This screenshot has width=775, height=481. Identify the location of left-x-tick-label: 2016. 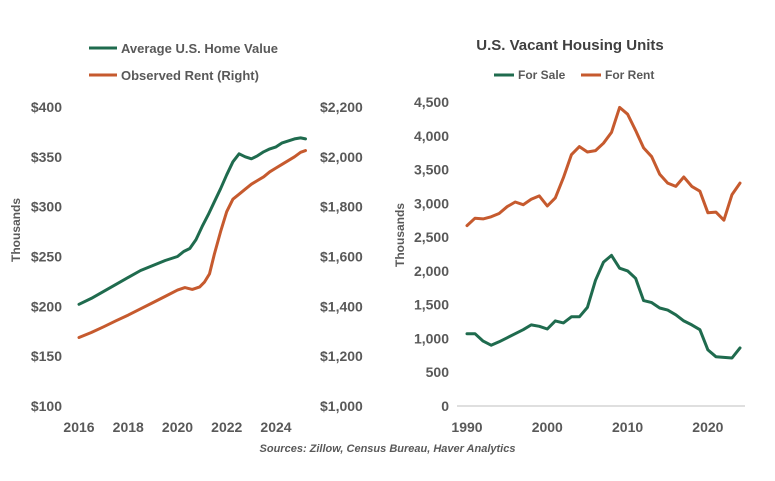
(78, 427).